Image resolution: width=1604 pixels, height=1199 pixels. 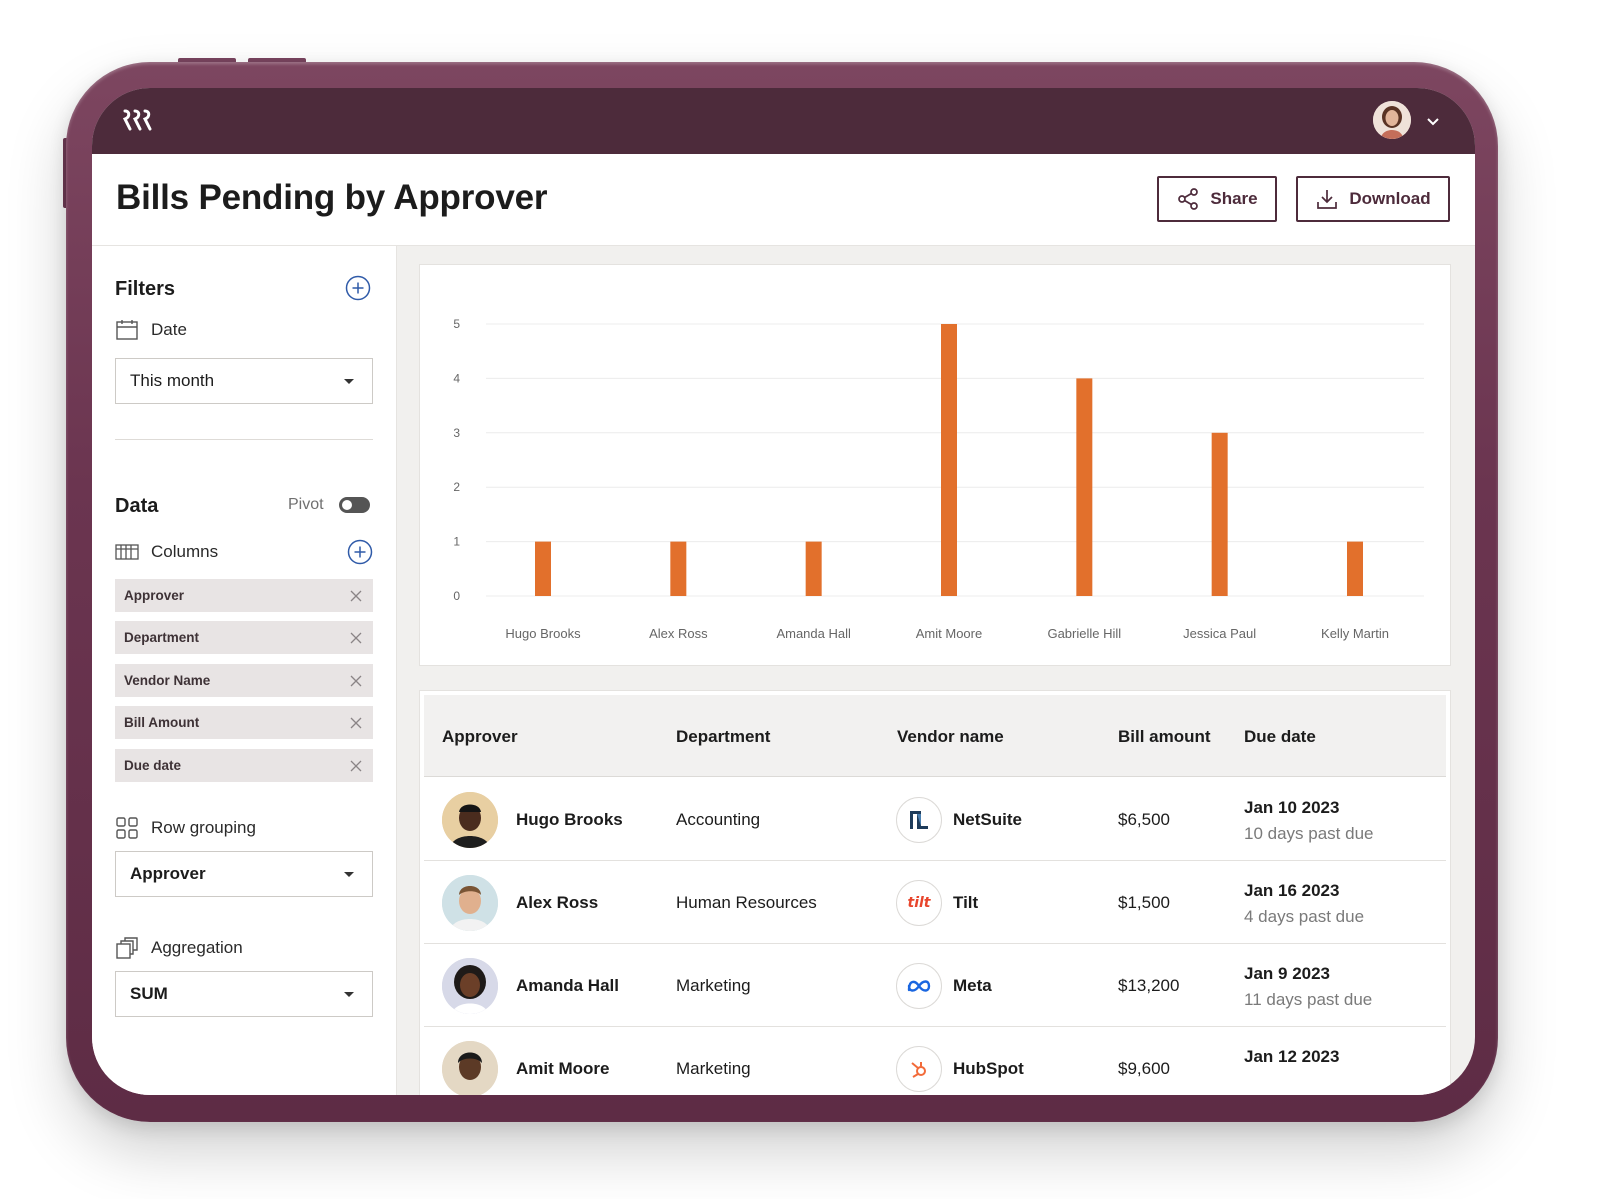 I want to click on x-tick-label: Amit Moore, so click(x=949, y=633).